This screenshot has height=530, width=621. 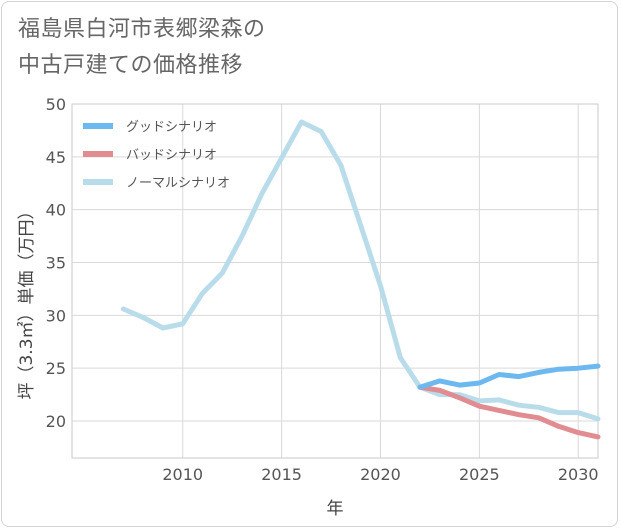 What do you see at coordinates (178, 183) in the screenshot?
I see `legend-label: ノーマルシナリオ` at bounding box center [178, 183].